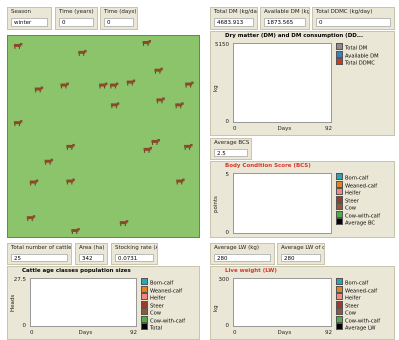  Describe the element at coordinates (356, 48) in the screenshot. I see `legend-label: Total DM` at that location.